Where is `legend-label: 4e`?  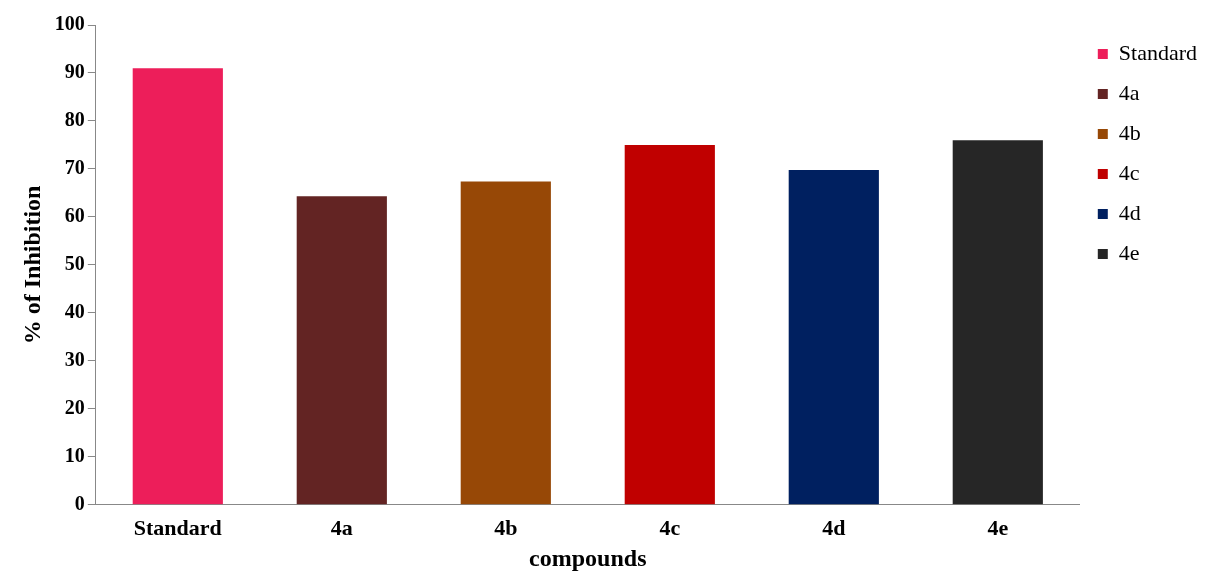
legend-label: 4e is located at coordinates (1129, 252).